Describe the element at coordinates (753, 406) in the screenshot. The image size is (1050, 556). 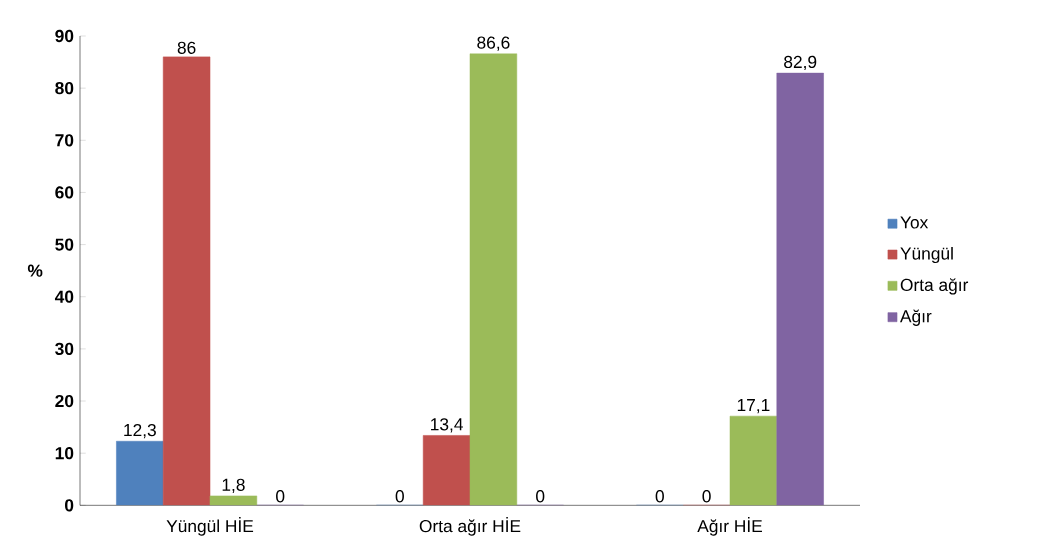
I see `data-label: 17,1` at that location.